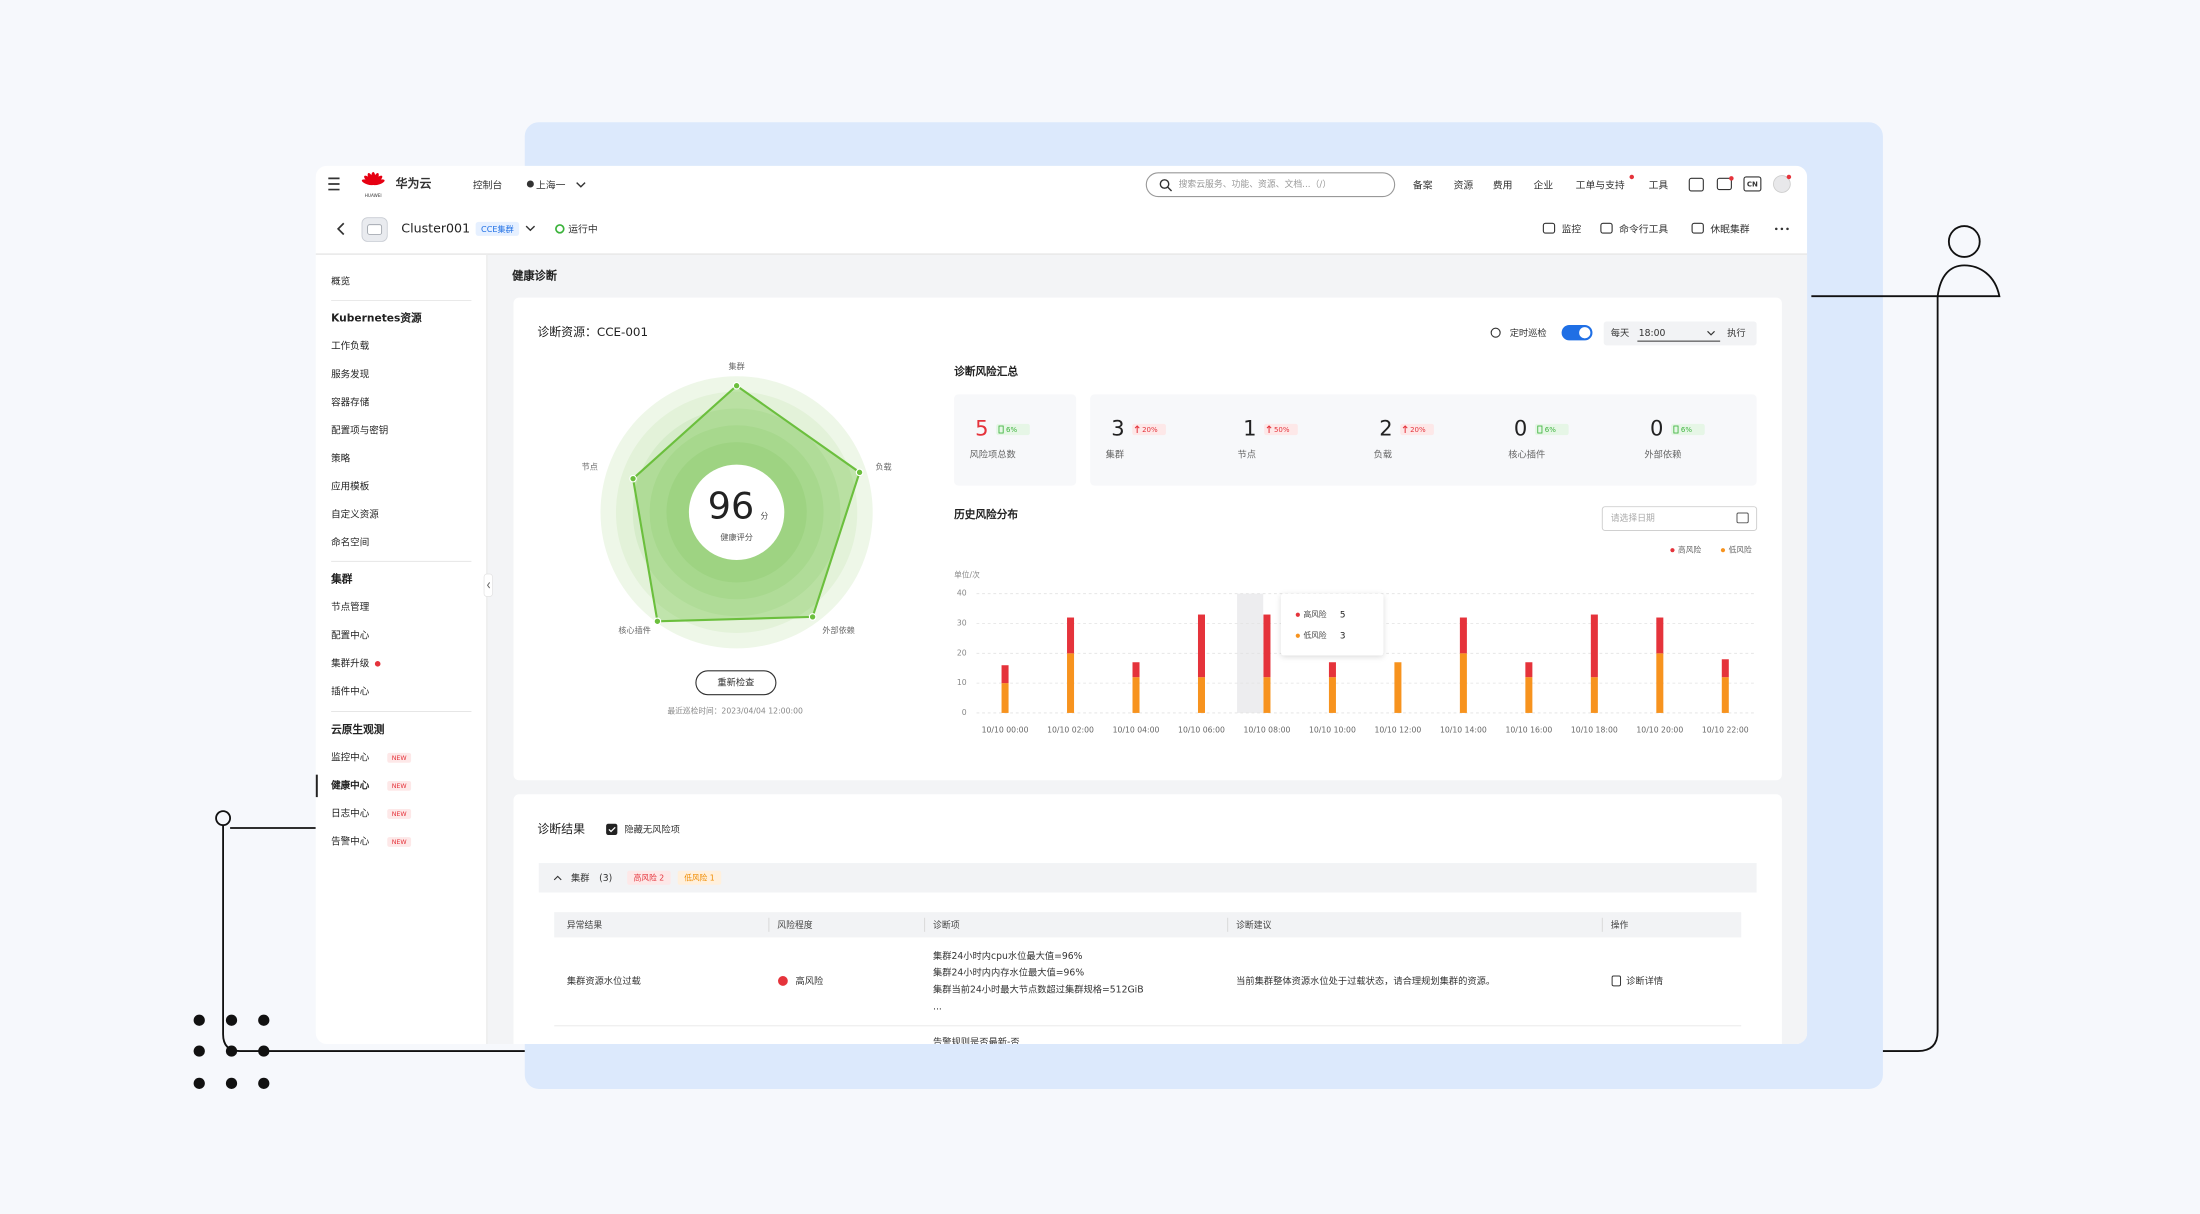  Describe the element at coordinates (1332, 624) in the screenshot. I see `tooltip-box` at that location.